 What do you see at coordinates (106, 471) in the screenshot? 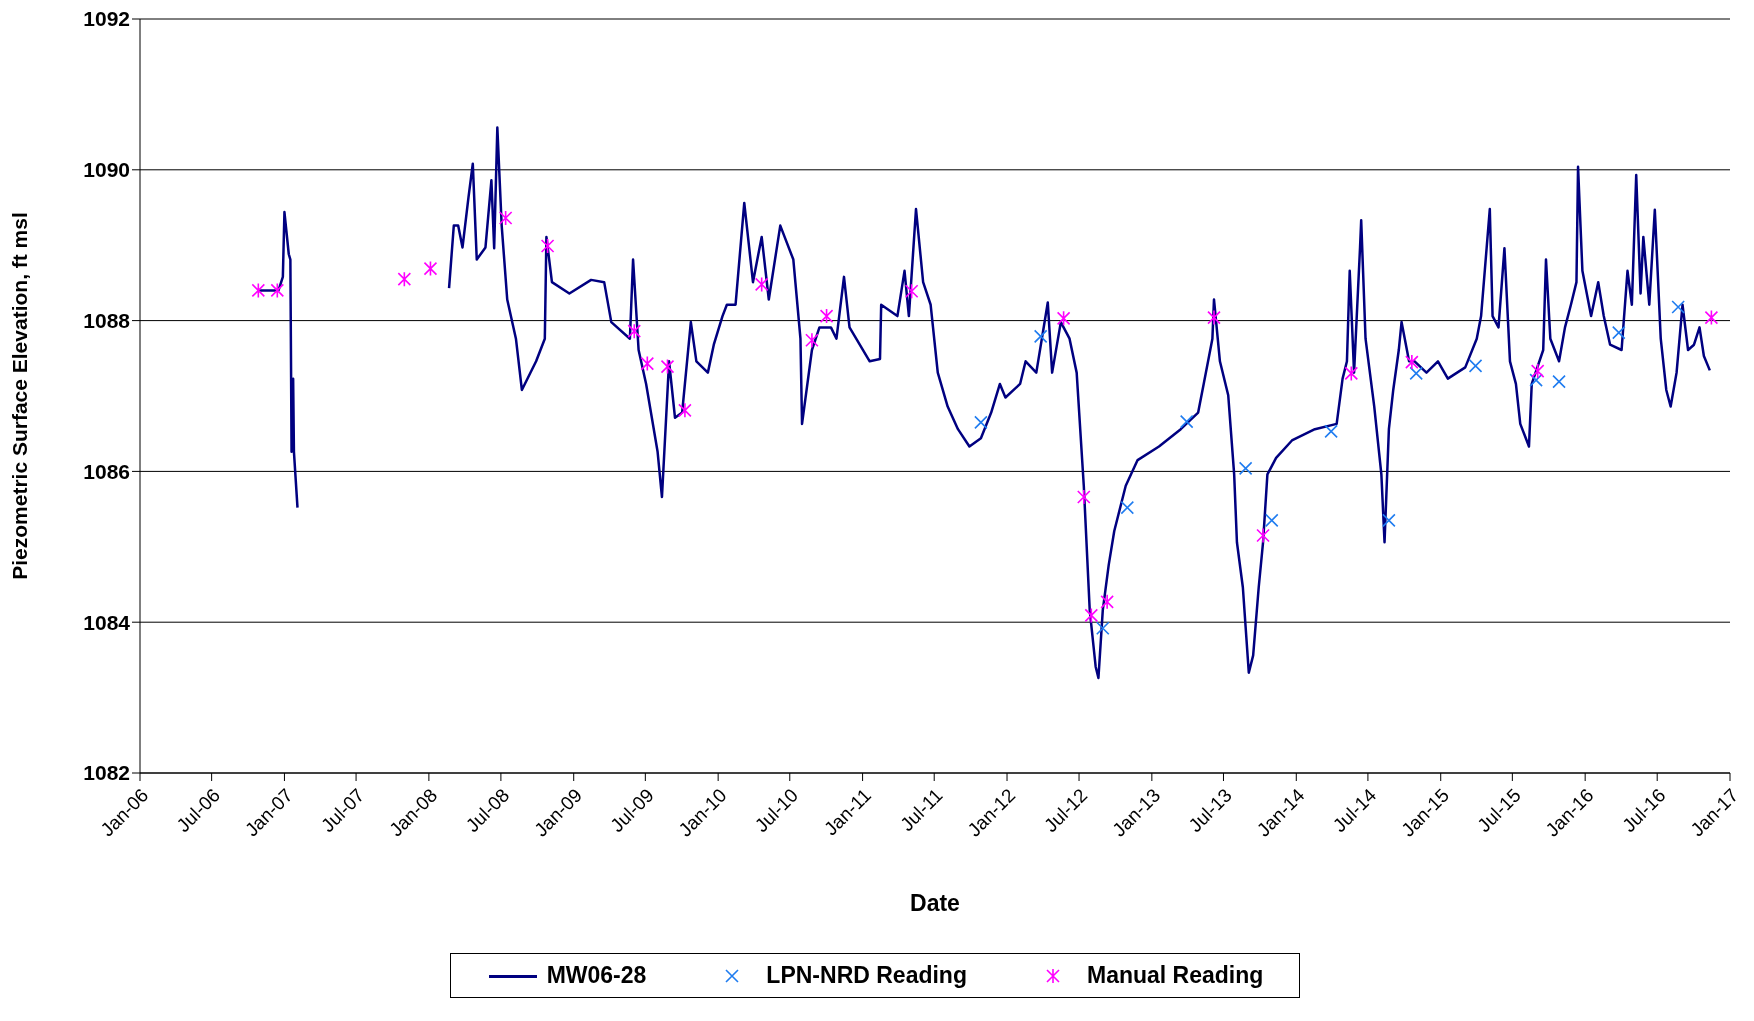
I see `y-tick-label: 1086` at bounding box center [106, 471].